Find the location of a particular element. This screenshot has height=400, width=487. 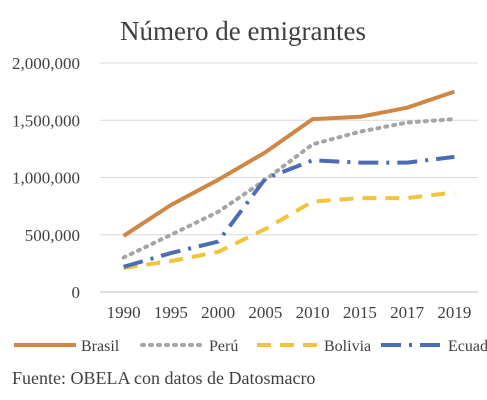

y-axis-ticks: 0 500,000 1,000,000 1,500,000 2,000,000 is located at coordinates (46, 178).